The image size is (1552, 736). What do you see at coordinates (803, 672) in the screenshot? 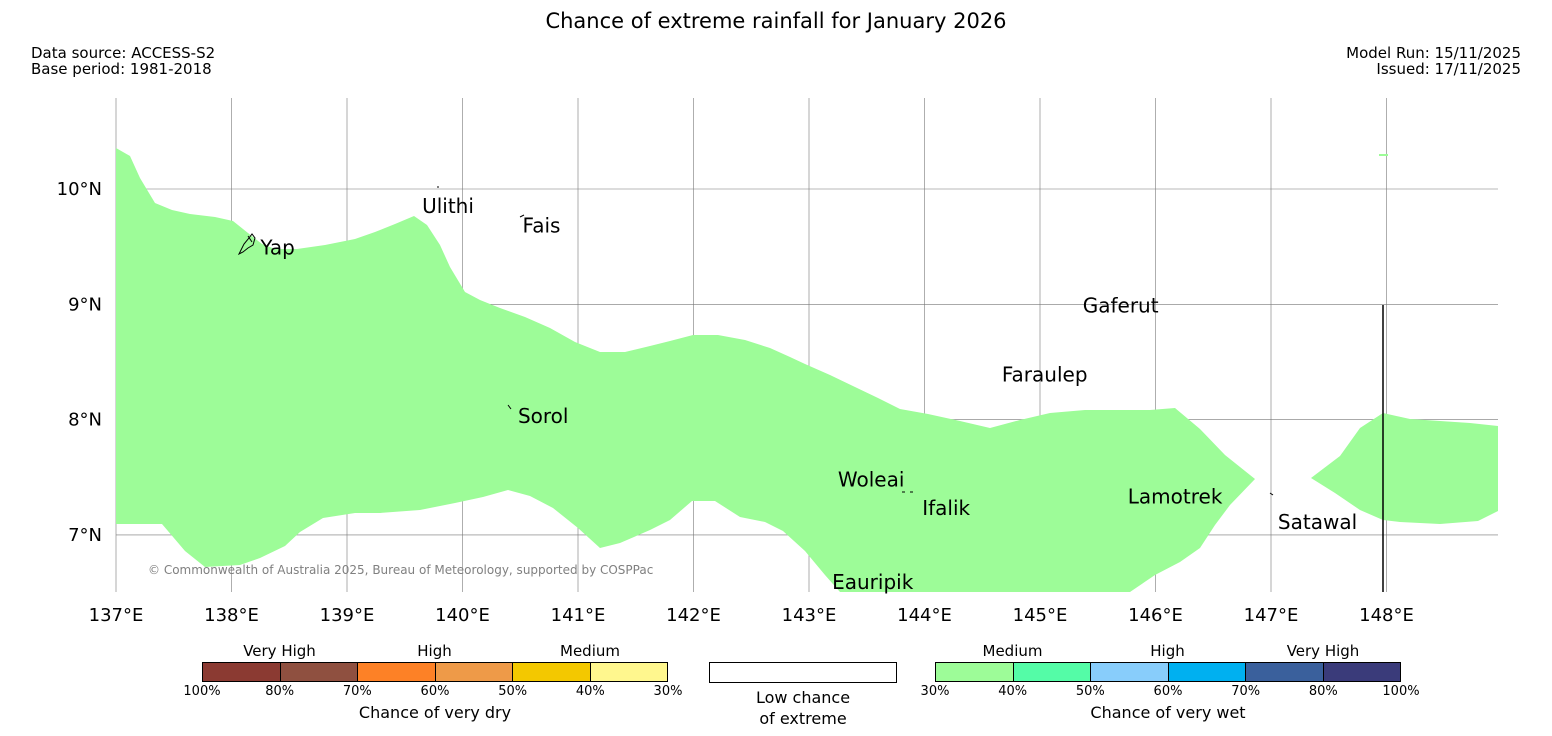
I see `neutral-colorbox` at bounding box center [803, 672].